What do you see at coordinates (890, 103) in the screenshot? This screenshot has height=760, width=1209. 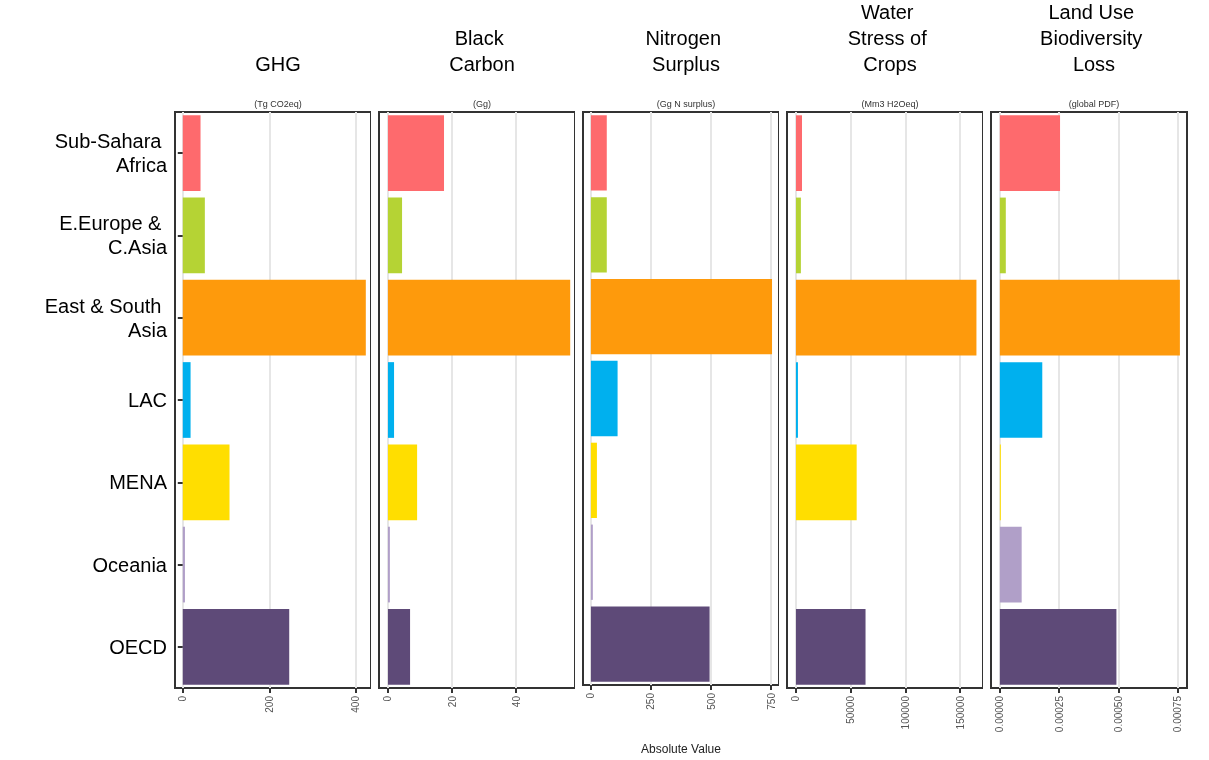 I see `chart-subtitle: (Mm3 H2Oeq)` at bounding box center [890, 103].